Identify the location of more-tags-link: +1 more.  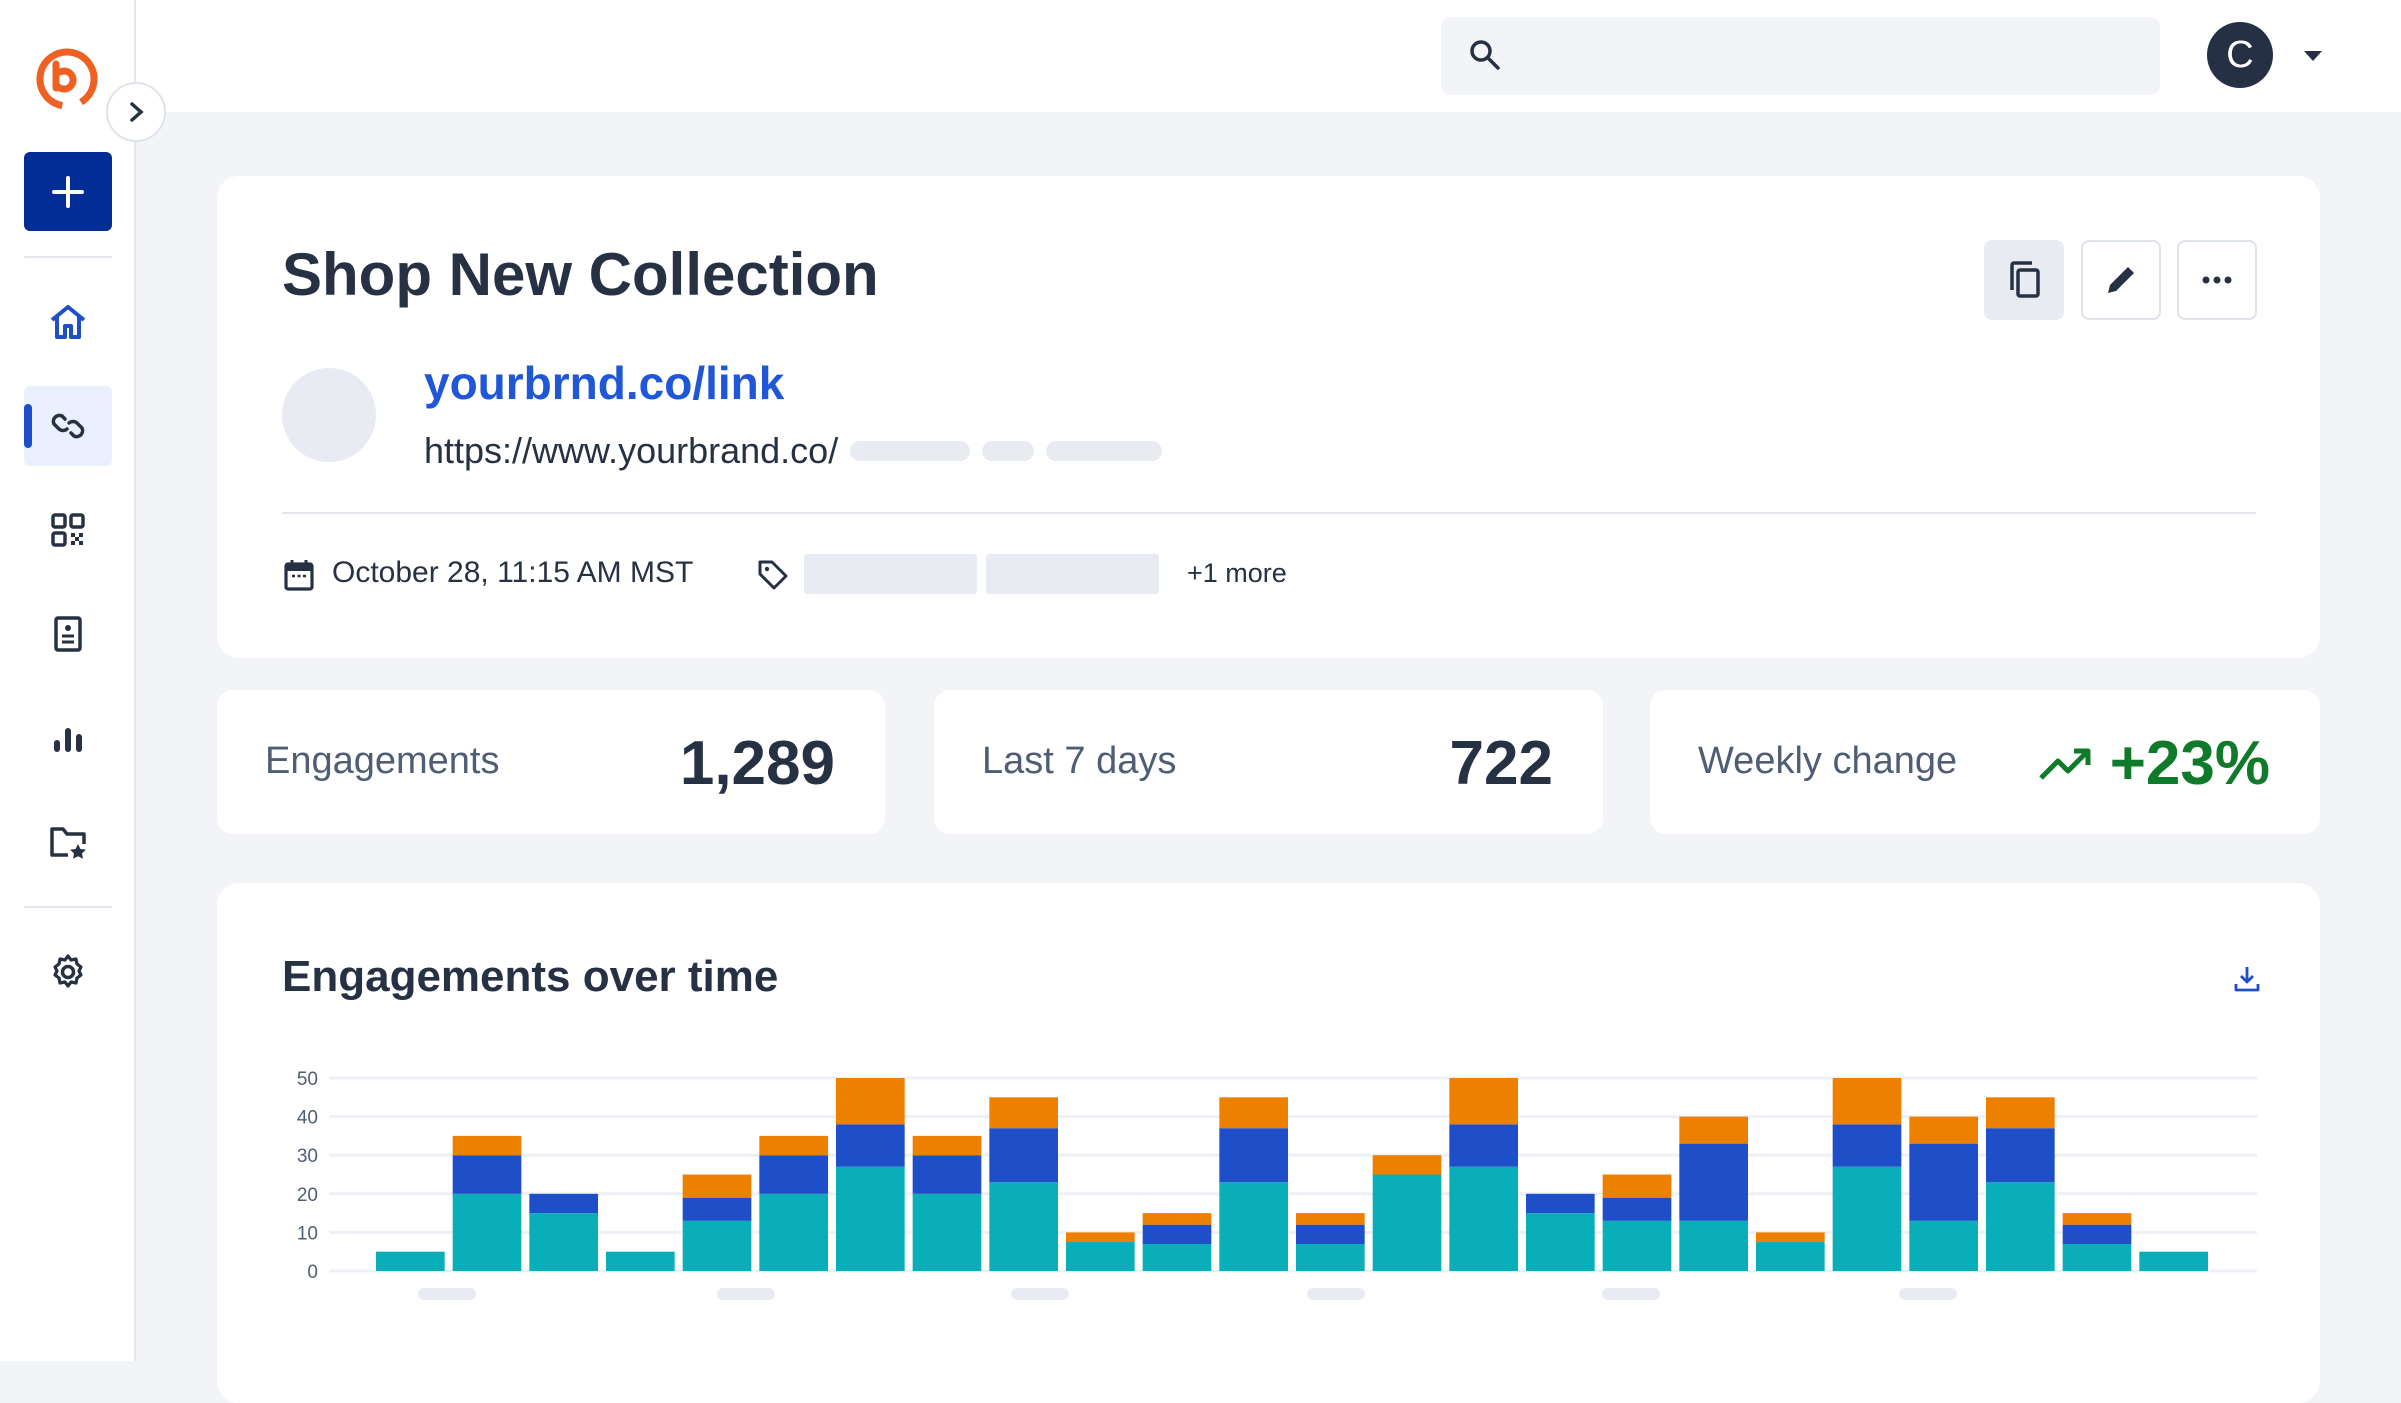
(1237, 573).